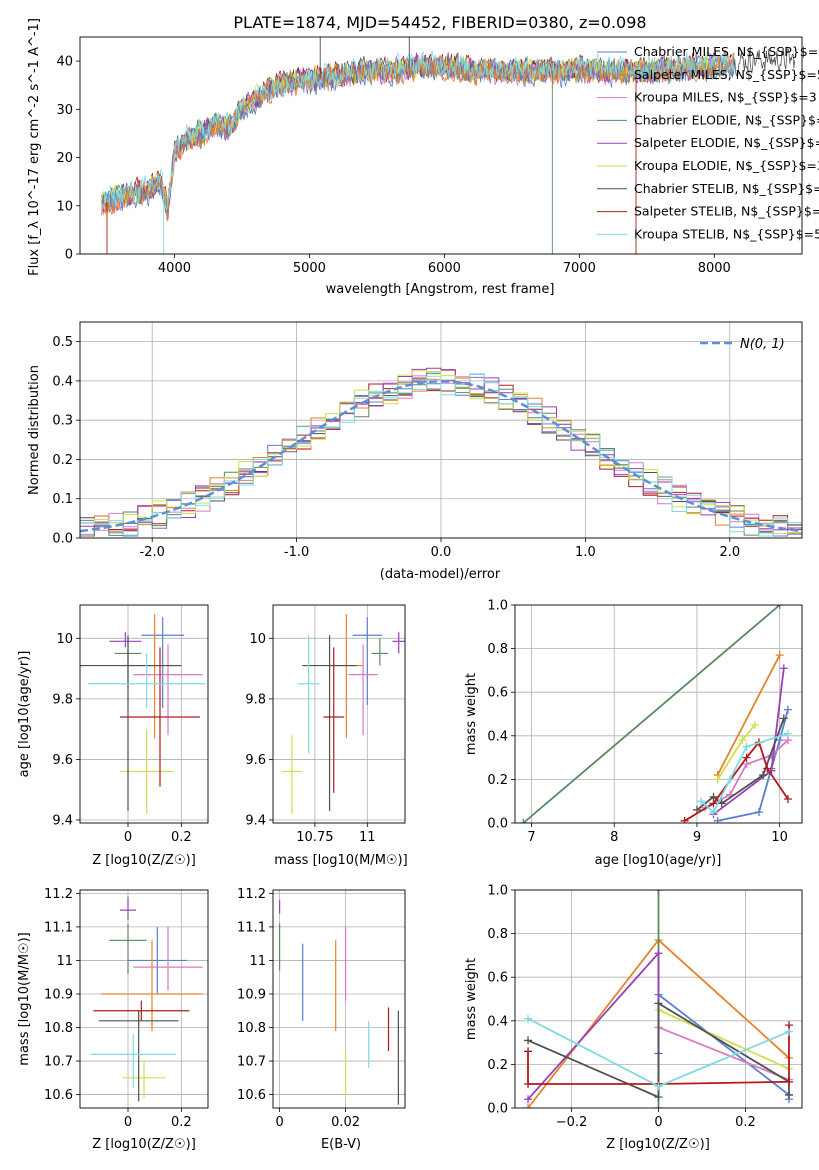 The width and height of the screenshot is (819, 1170). Describe the element at coordinates (64, 110) in the screenshot. I see `y-tick-label: 30` at that location.